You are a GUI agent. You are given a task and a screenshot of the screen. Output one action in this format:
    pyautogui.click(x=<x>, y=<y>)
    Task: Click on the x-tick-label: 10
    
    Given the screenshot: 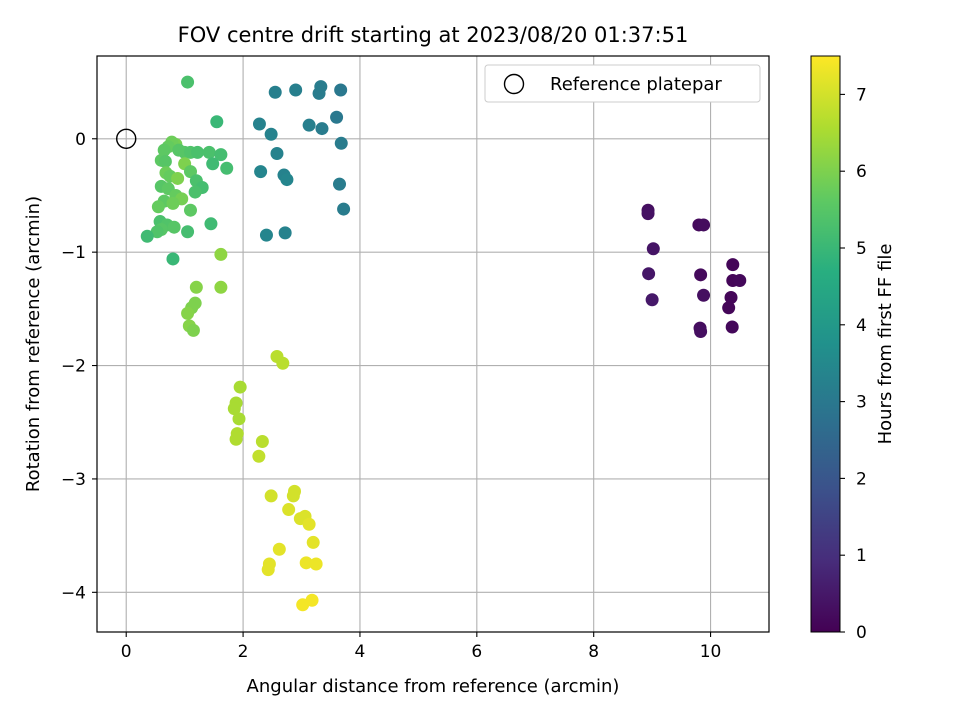 What is the action you would take?
    pyautogui.click(x=711, y=652)
    